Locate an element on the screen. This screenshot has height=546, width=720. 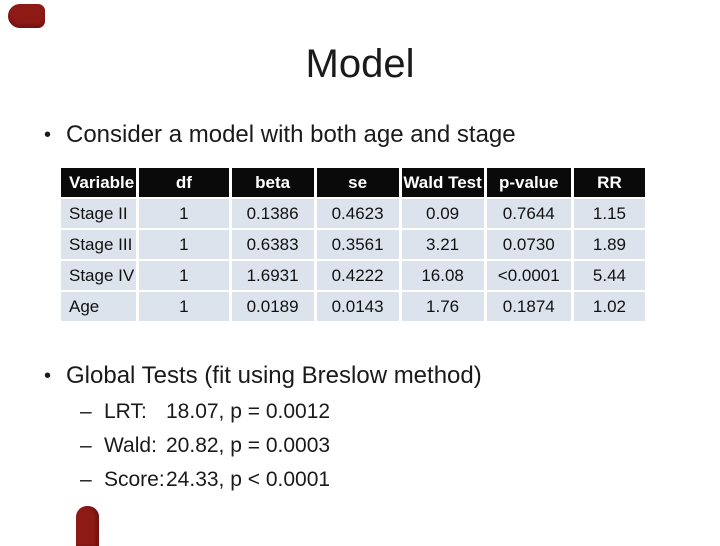
global-test-wald: – Wald: 20.82, p = 0.0003 is located at coordinates (360, 449).